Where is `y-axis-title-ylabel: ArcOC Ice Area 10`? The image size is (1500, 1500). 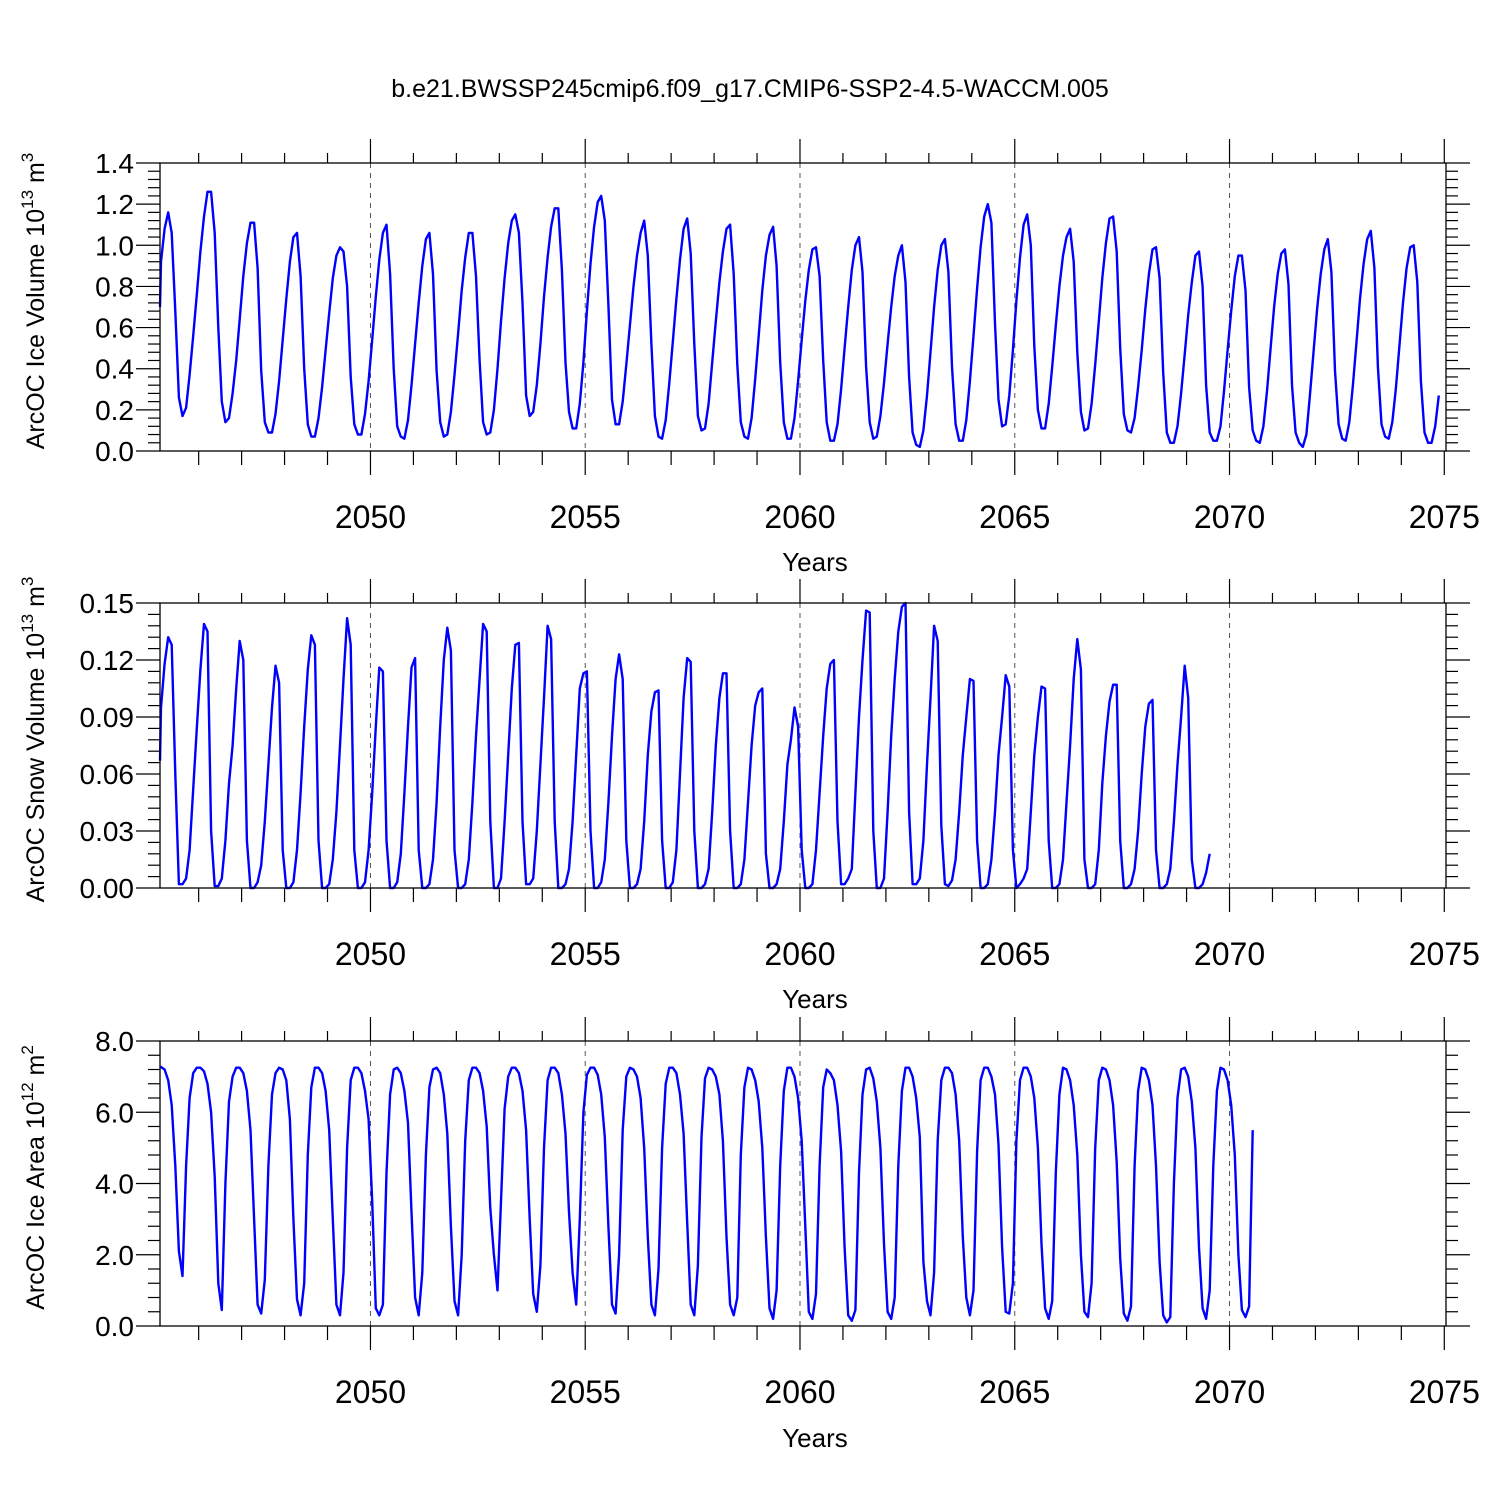 y-axis-title-ylabel: ArcOC Ice Area 10 is located at coordinates (36, 1205).